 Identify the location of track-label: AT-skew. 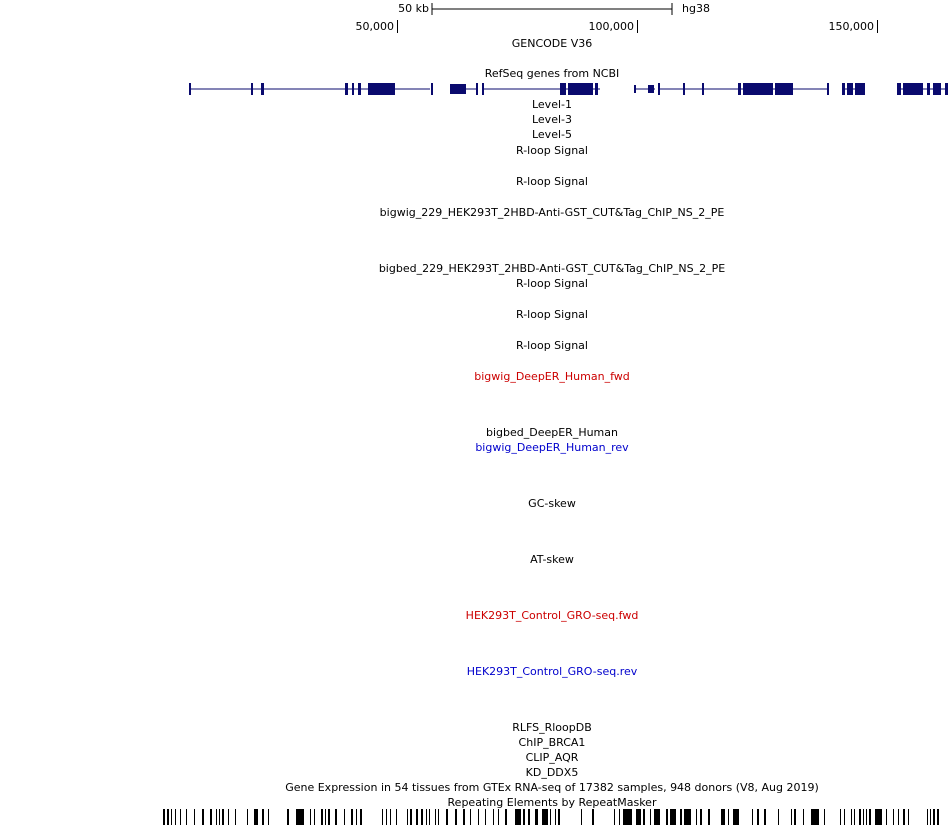
(552, 559).